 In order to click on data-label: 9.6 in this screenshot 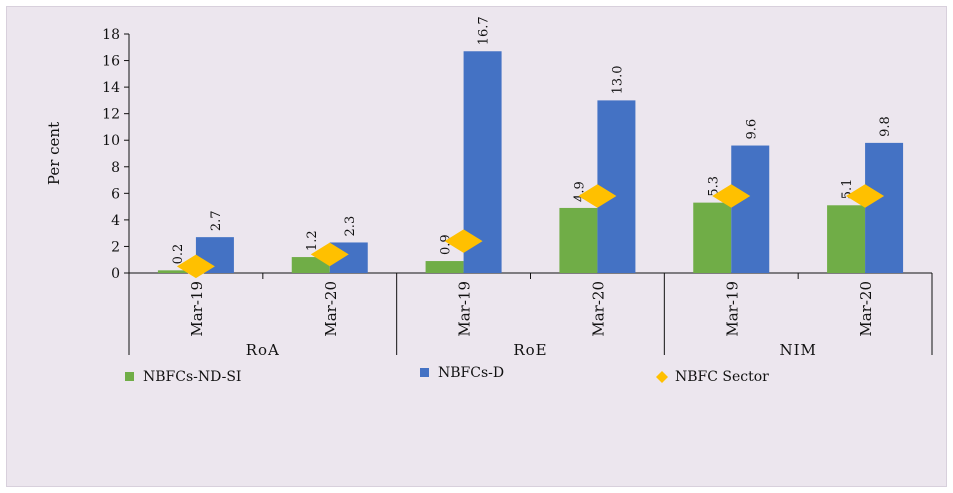, I will do `click(751, 129)`.